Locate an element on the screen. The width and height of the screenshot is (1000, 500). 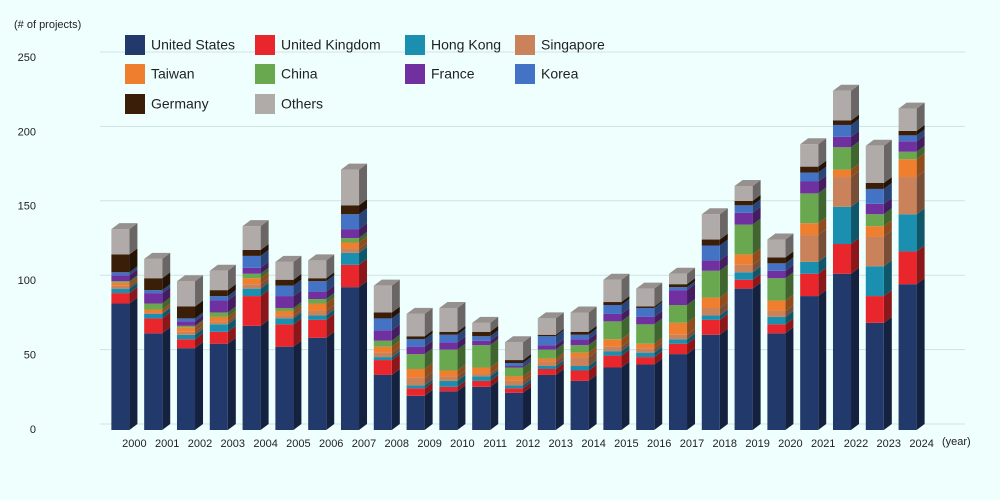
legend-label: Korea is located at coordinates (560, 74).